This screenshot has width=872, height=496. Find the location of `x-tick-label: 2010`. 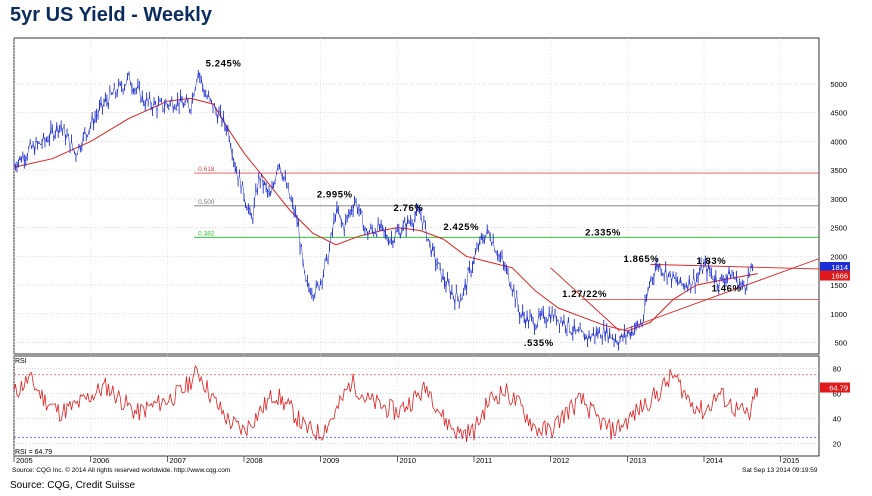

x-tick-label: 2010 is located at coordinates (407, 460).